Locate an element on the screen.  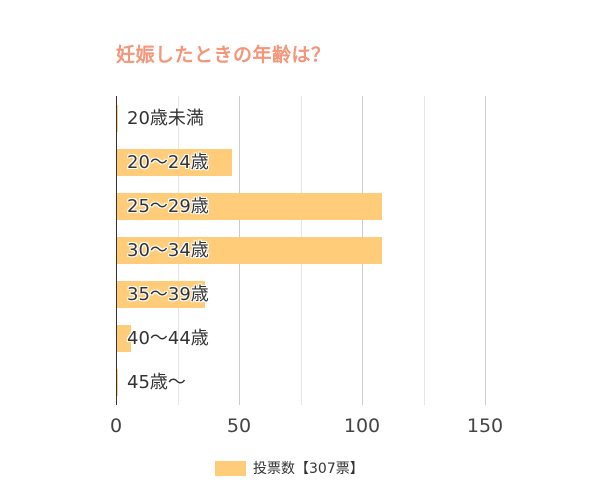
legend-label: 投票数【307票】 is located at coordinates (308, 469).